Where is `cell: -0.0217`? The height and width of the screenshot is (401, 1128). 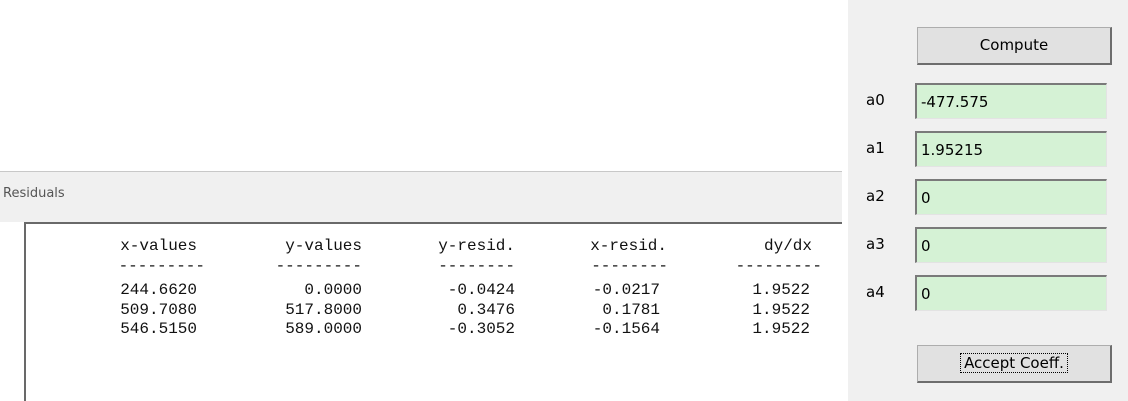 cell: -0.0217 is located at coordinates (626, 290).